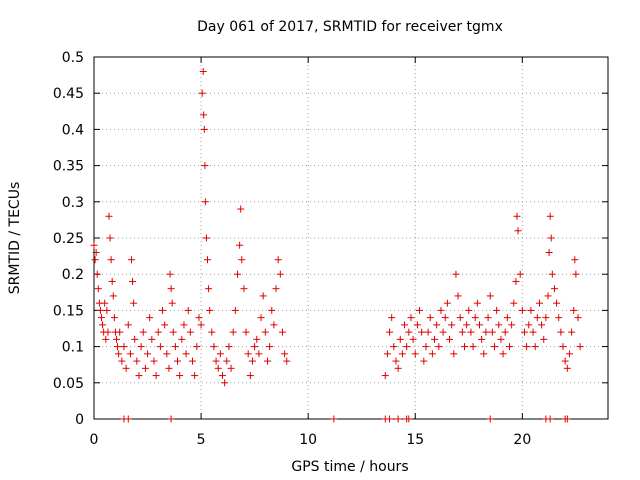  What do you see at coordinates (567, 419) in the screenshot?
I see `data-point-zero` at bounding box center [567, 419].